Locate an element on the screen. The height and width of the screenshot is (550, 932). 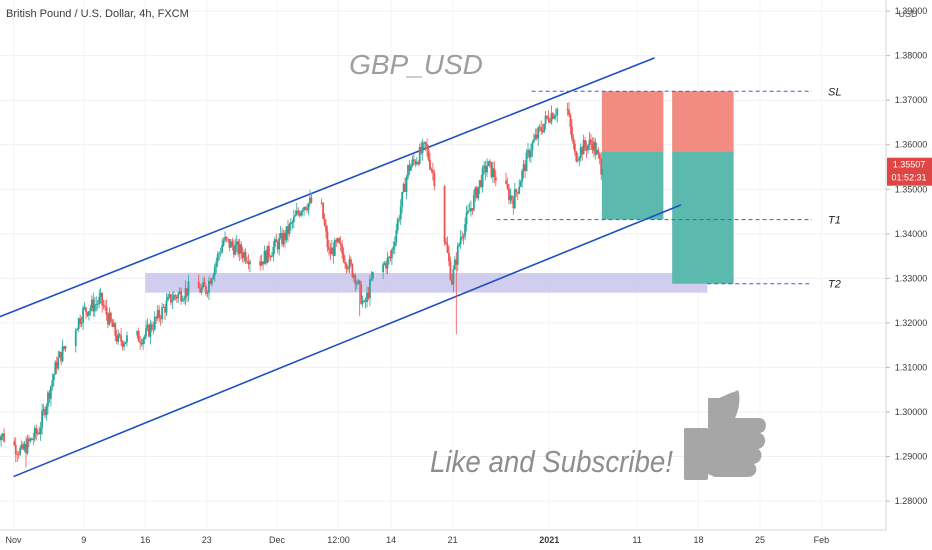
chart-title: British Pound / U.S. Dollar, 4h, FXCM is located at coordinates (97, 14).